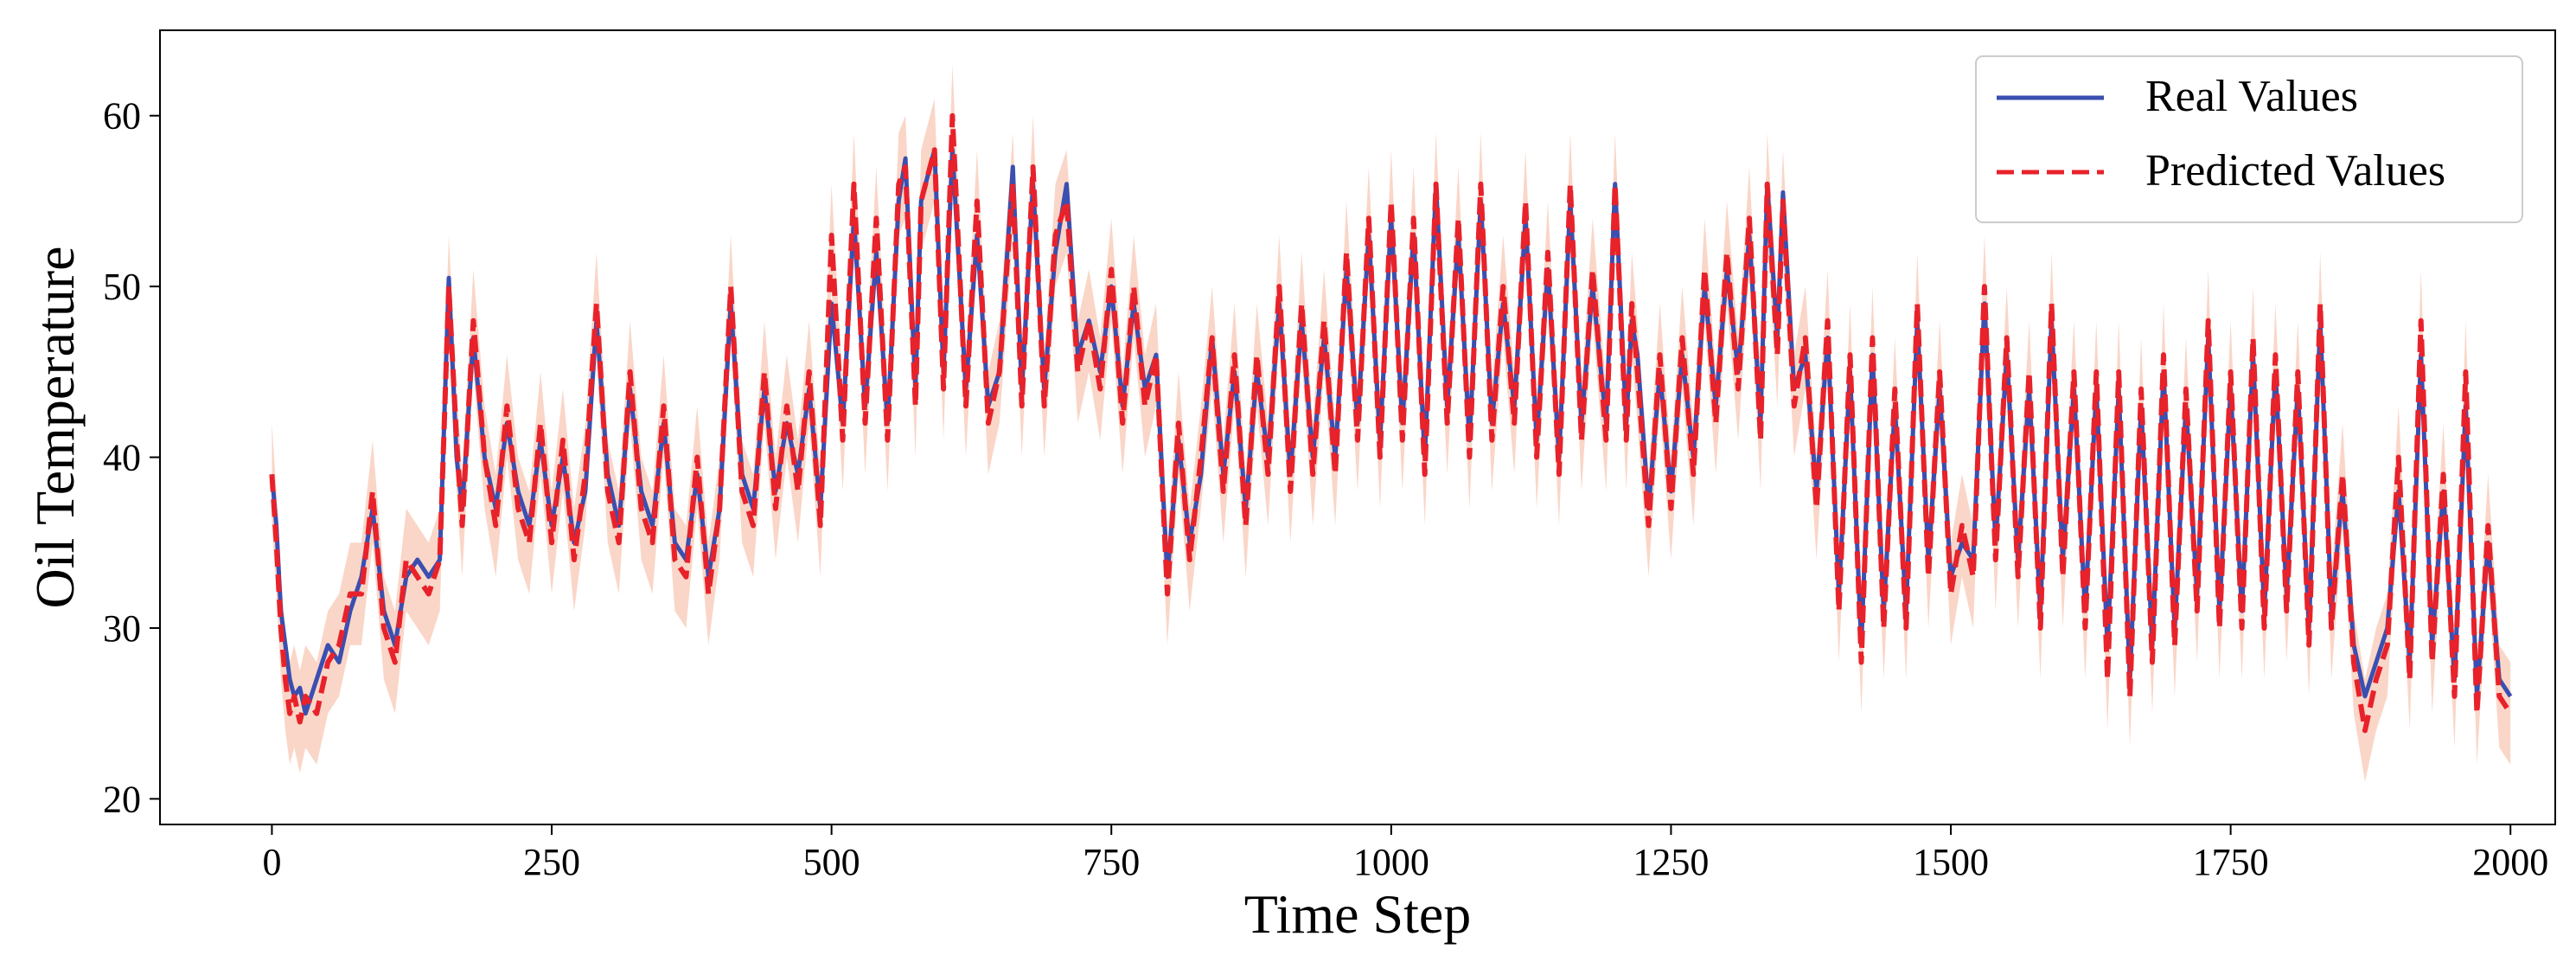 The image size is (2576, 975). What do you see at coordinates (832, 862) in the screenshot?
I see `x-tick-label: 500` at bounding box center [832, 862].